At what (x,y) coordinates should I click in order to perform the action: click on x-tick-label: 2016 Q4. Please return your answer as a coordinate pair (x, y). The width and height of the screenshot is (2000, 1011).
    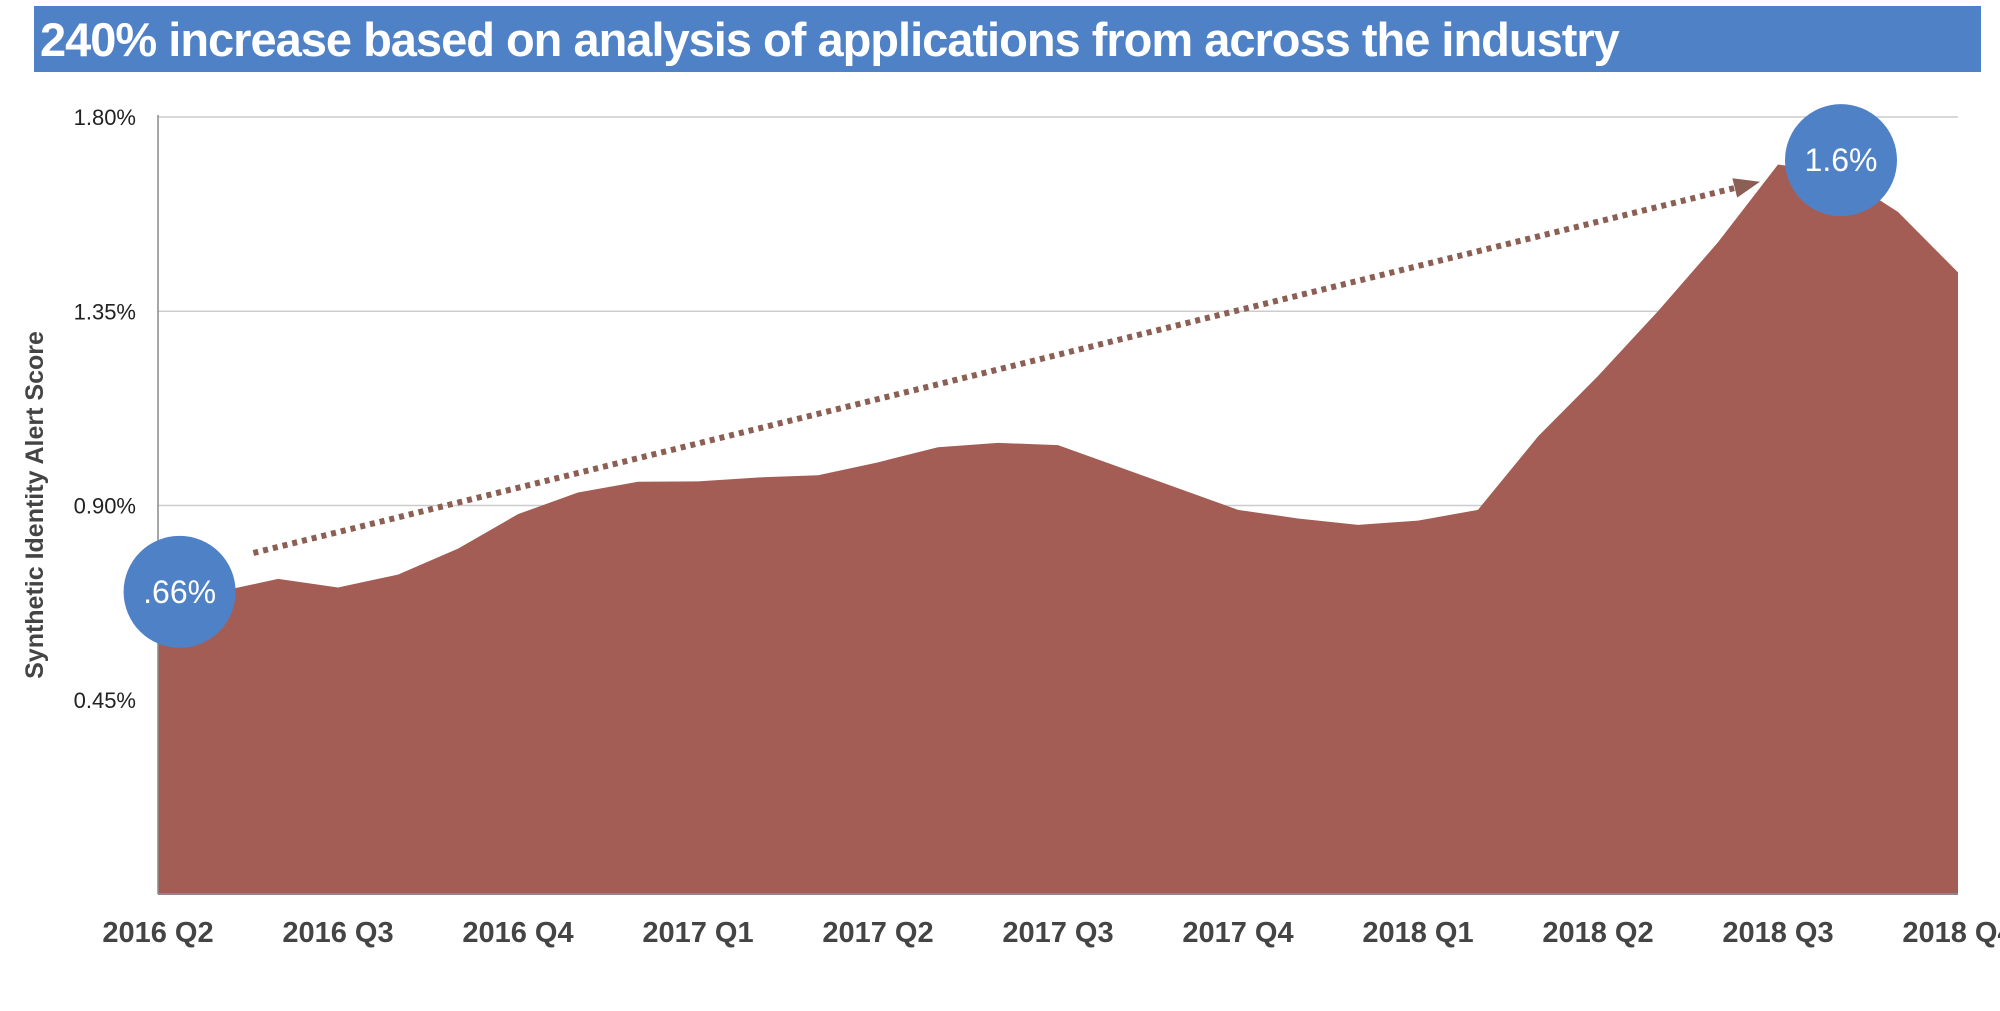
    Looking at the image, I should click on (517, 933).